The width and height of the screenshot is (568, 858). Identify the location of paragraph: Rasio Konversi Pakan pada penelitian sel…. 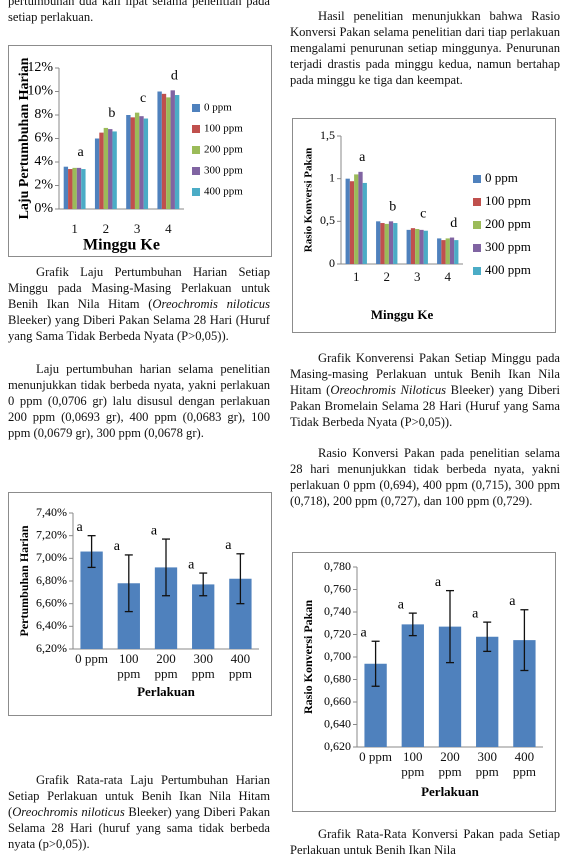
(425, 477).